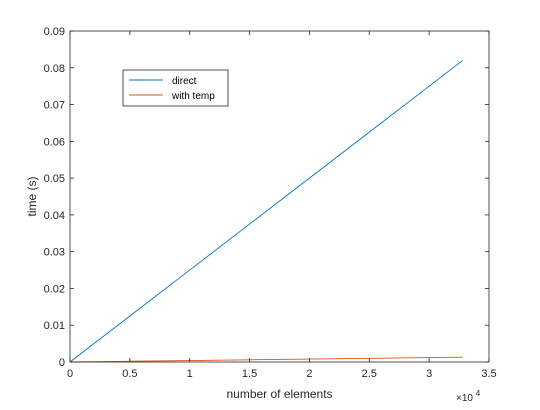 This screenshot has height=410, width=540. What do you see at coordinates (369, 374) in the screenshot?
I see `x-tick-label: 2.5` at bounding box center [369, 374].